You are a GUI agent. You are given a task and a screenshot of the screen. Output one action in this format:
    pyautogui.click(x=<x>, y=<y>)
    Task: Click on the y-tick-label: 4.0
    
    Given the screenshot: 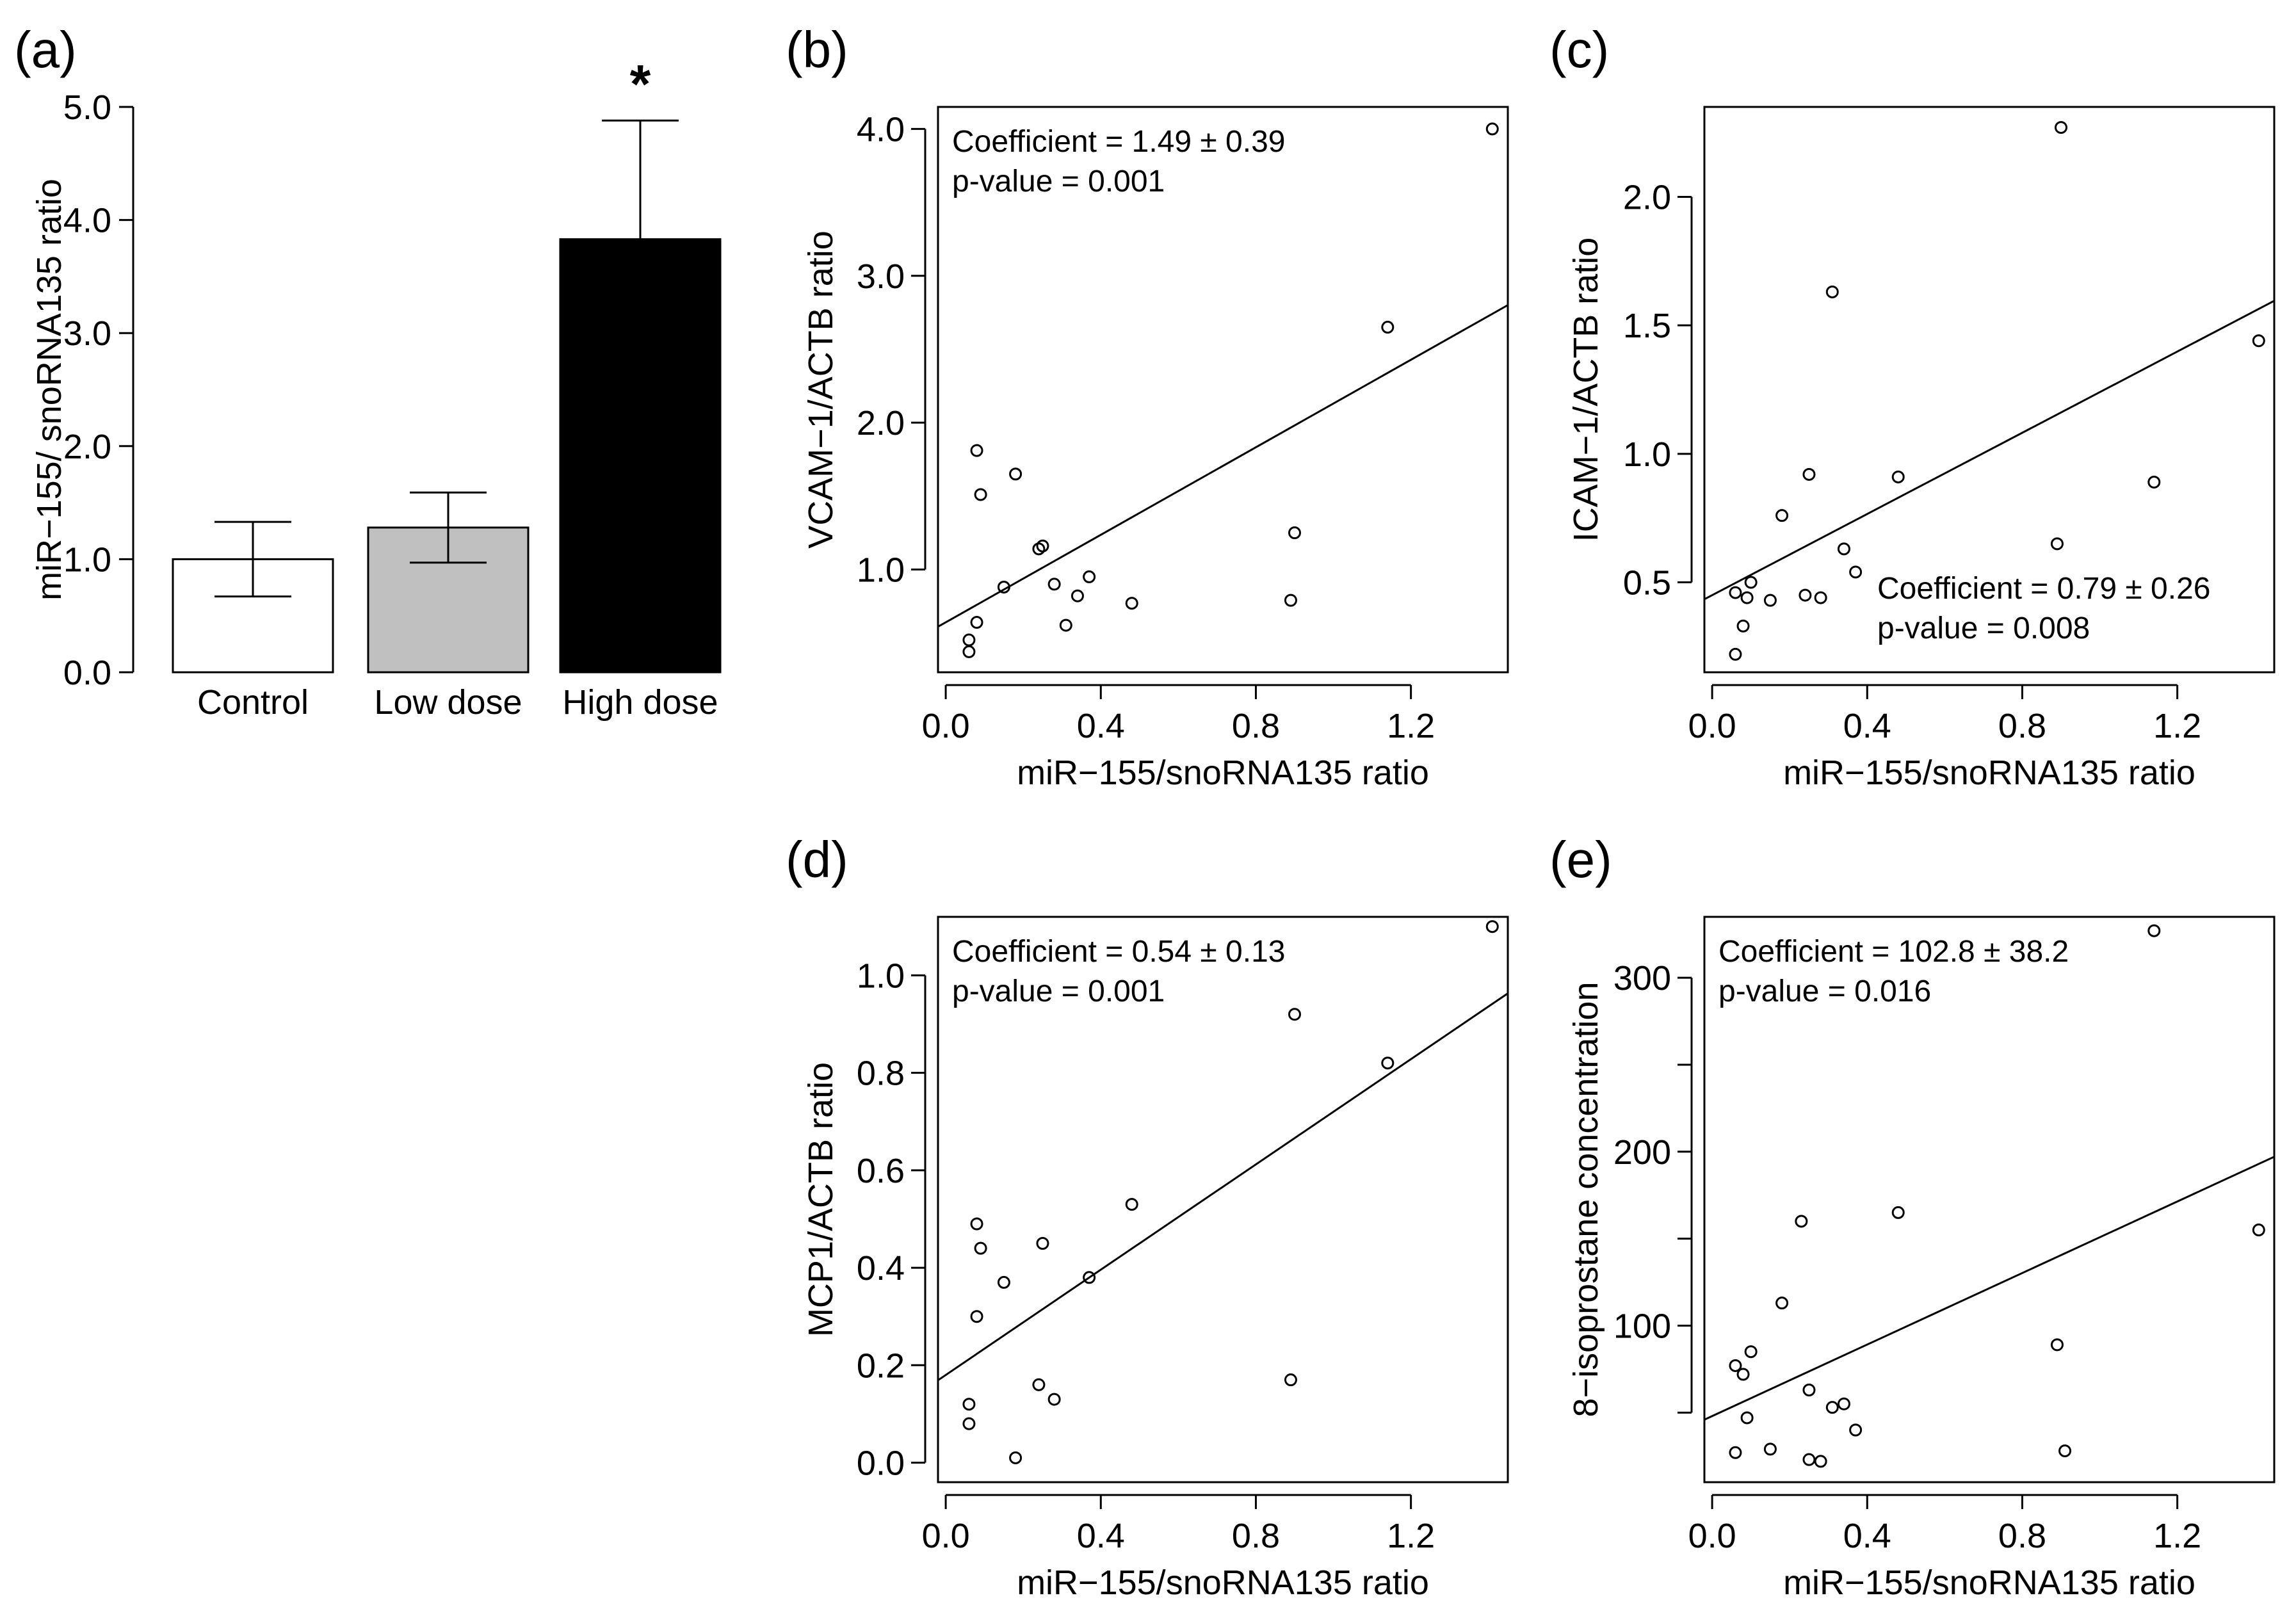 What is the action you would take?
    pyautogui.click(x=881, y=129)
    